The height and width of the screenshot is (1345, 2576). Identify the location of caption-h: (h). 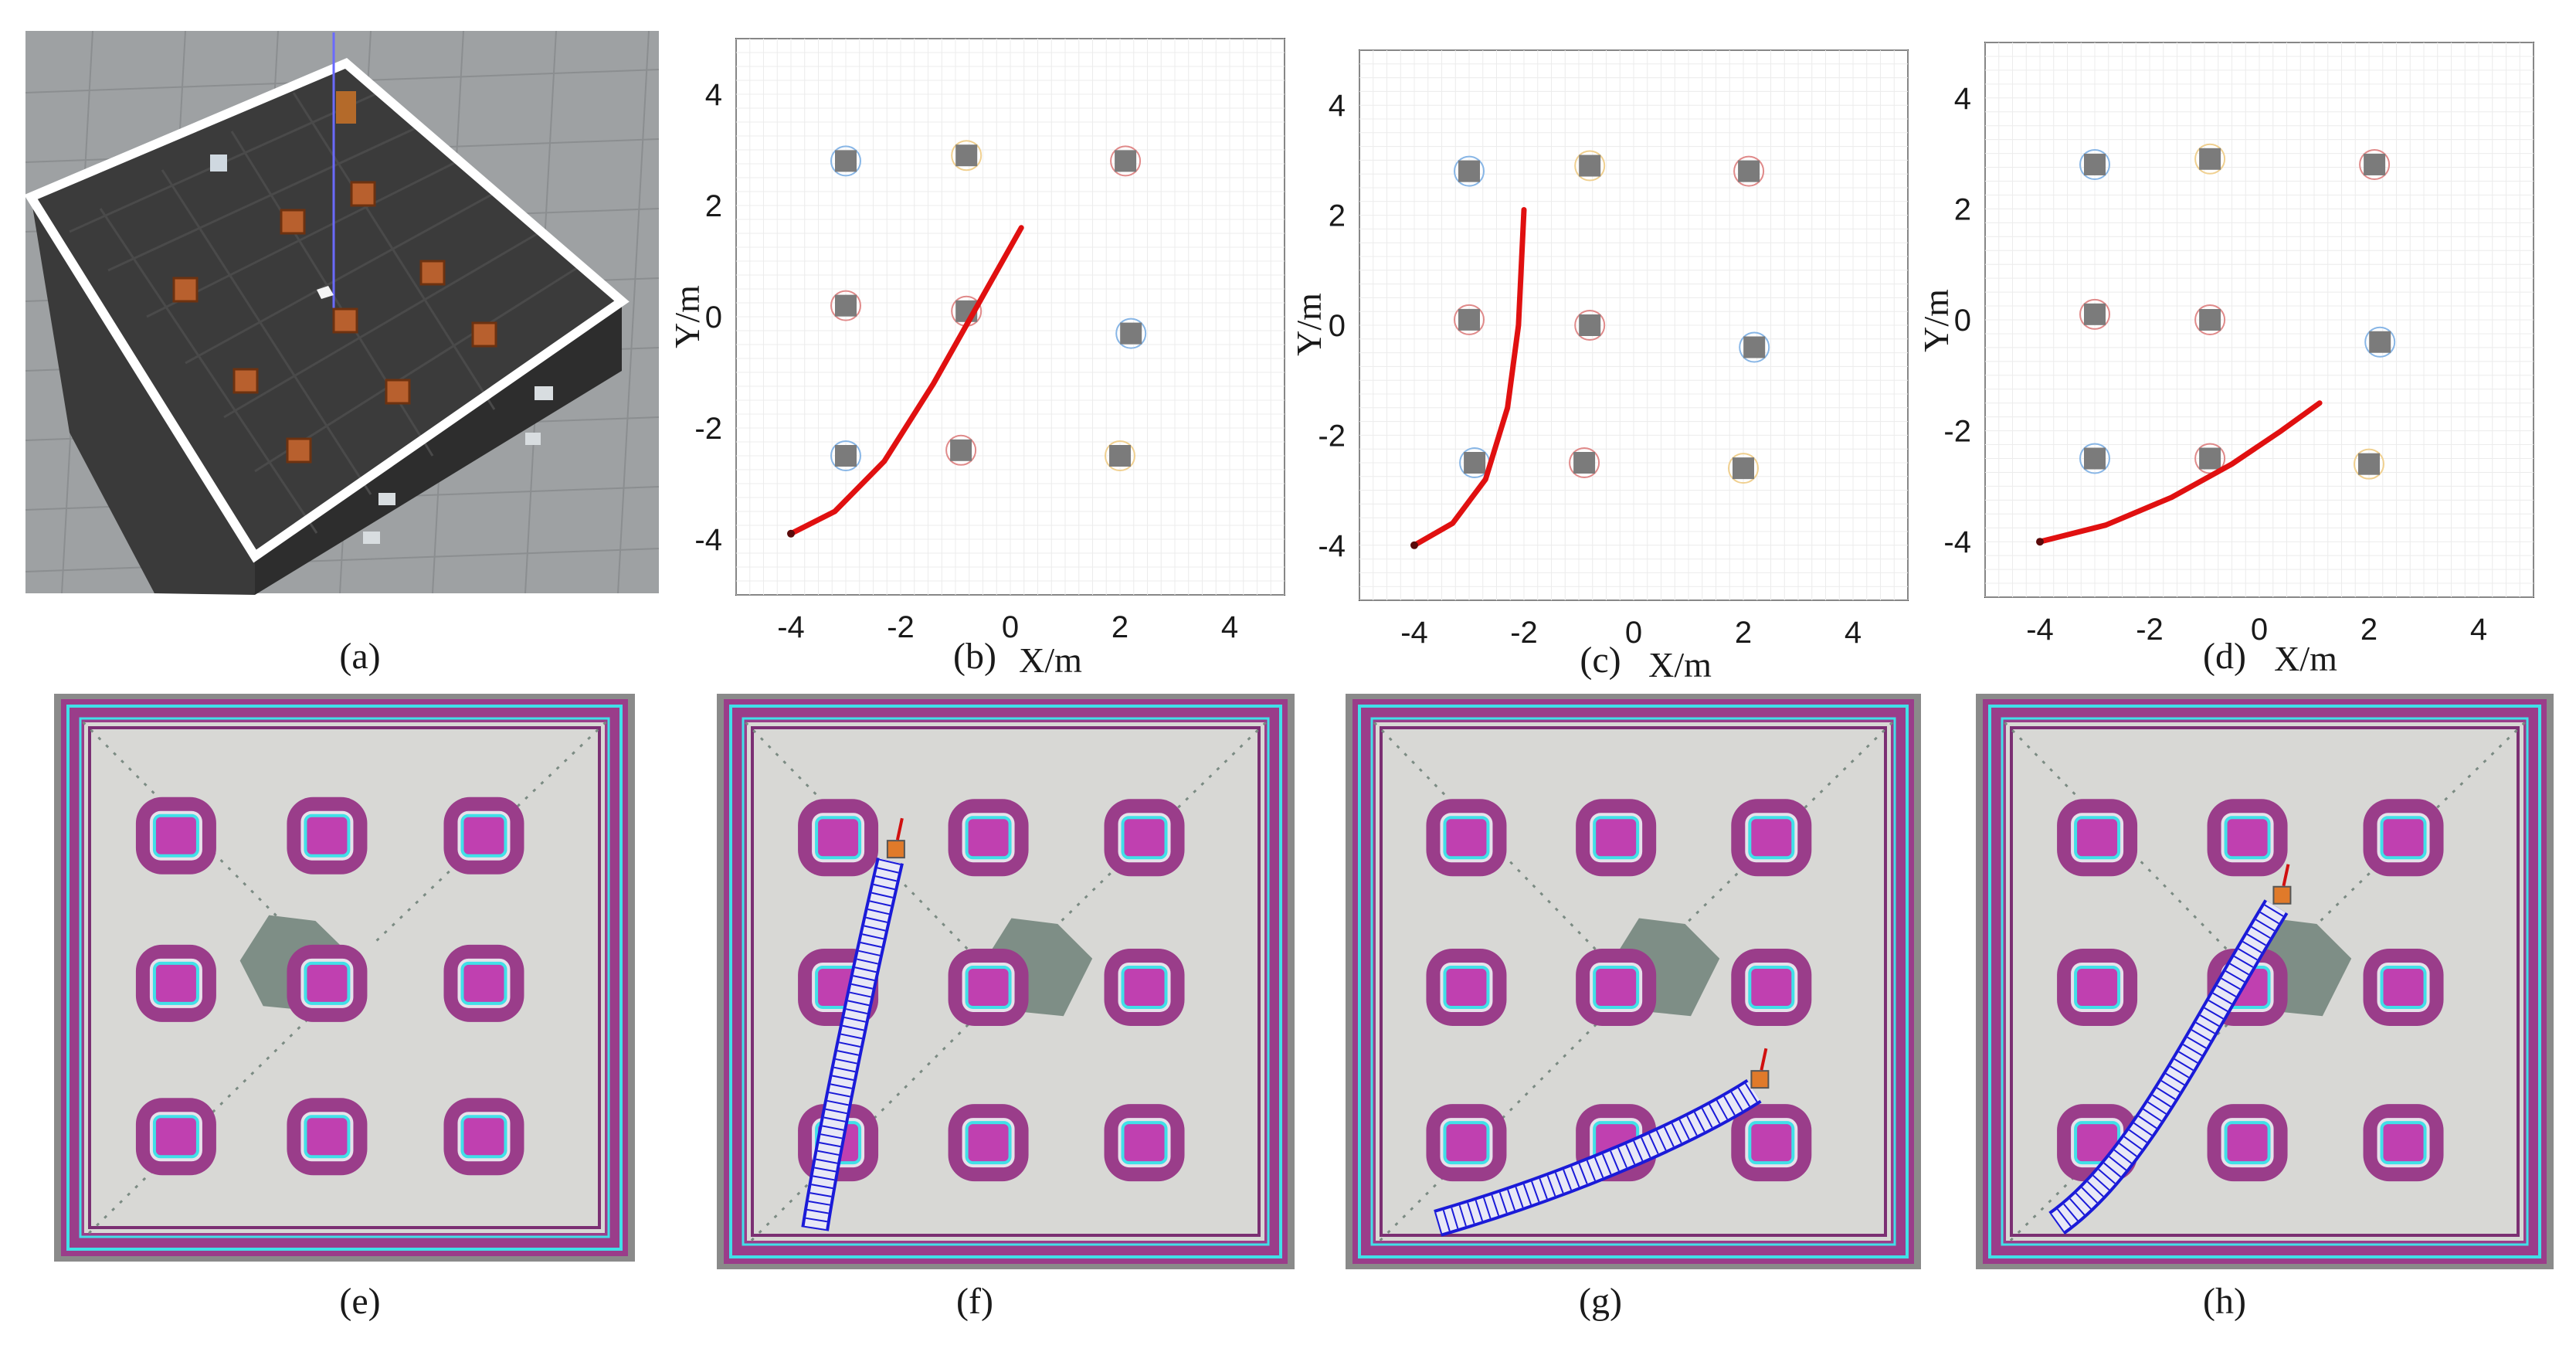
(2224, 1301).